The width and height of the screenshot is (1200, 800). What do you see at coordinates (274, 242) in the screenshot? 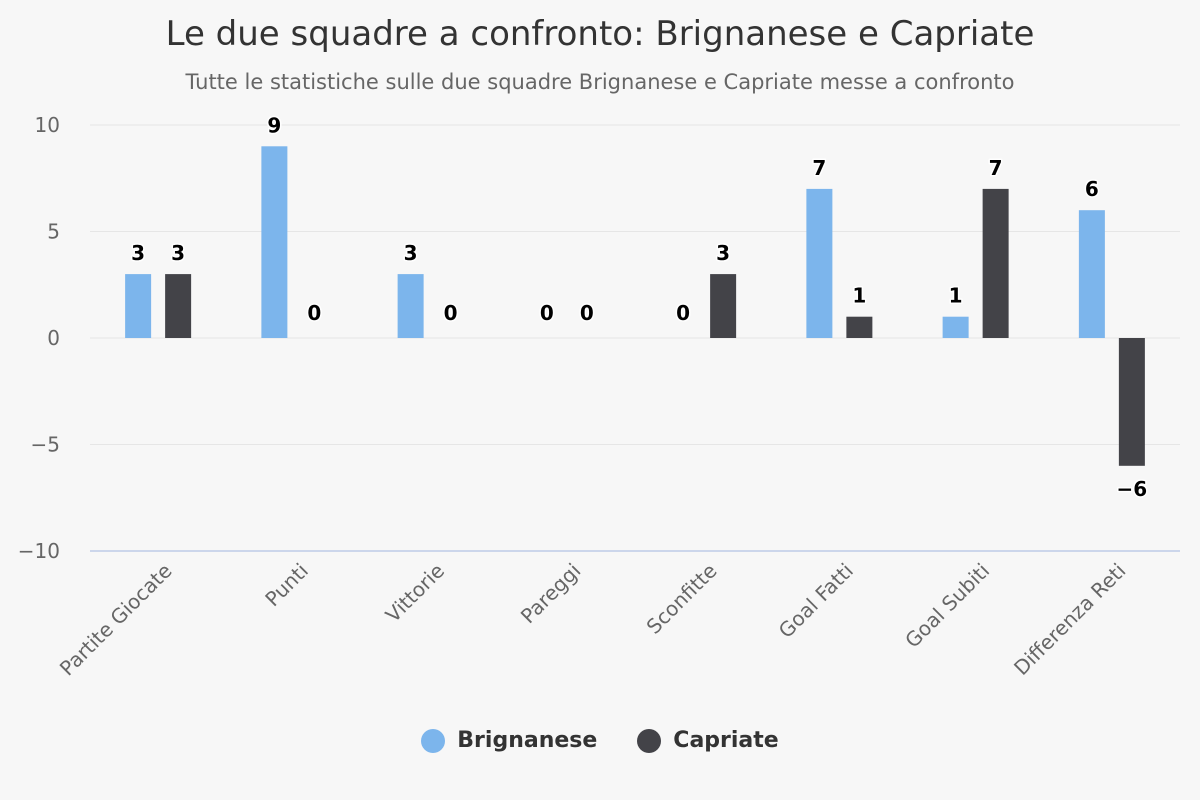
I see `bar-brignanese-punti` at bounding box center [274, 242].